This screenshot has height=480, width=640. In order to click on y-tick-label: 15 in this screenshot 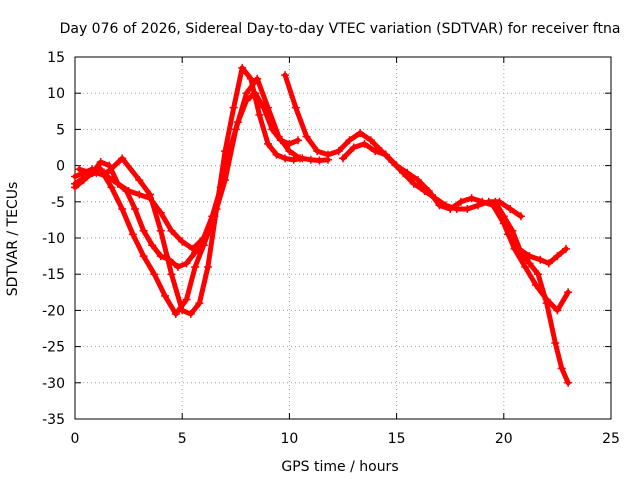, I will do `click(56, 58)`.